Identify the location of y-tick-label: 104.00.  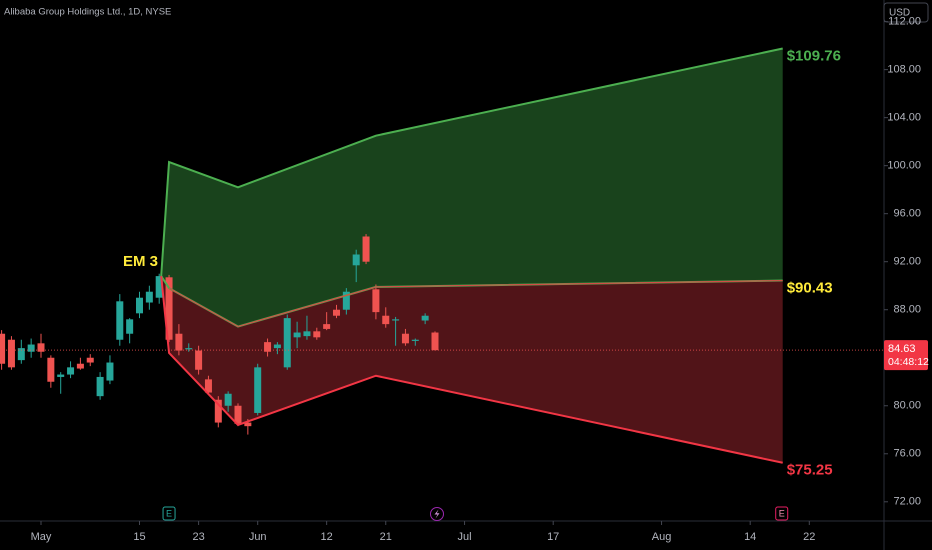
(904, 118).